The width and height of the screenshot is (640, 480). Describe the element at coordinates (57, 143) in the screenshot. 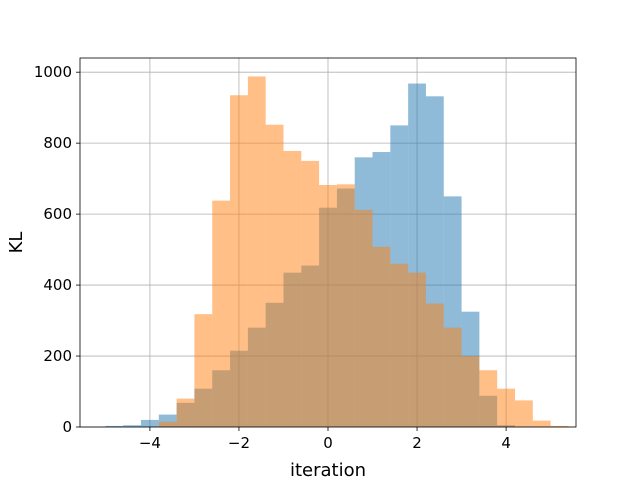

I see `y-tick-label-4: 800` at that location.